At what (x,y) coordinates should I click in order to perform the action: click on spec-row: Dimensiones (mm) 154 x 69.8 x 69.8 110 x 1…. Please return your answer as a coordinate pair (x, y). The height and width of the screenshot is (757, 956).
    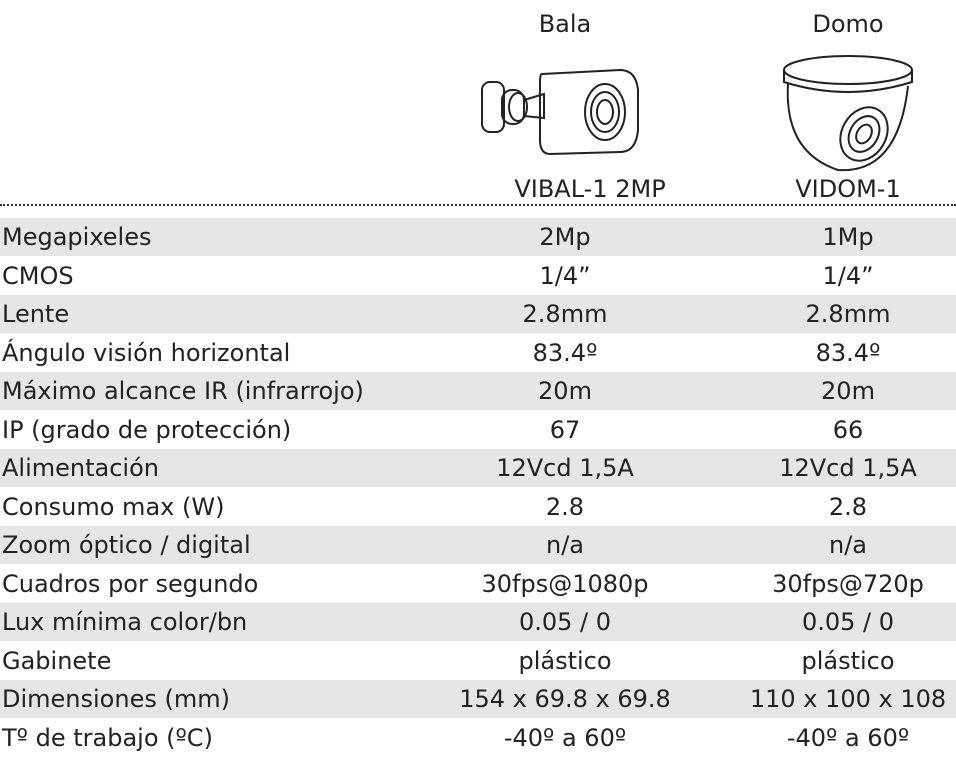
    Looking at the image, I should click on (478, 699).